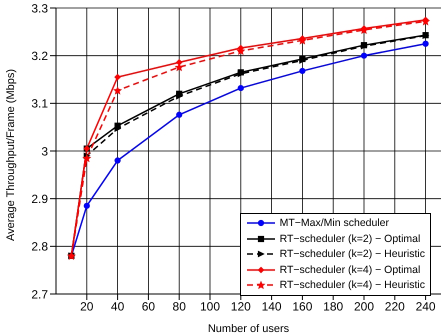 The width and height of the screenshot is (445, 336). Describe the element at coordinates (10, 154) in the screenshot. I see `y-axis-title: Average Throughput/Frame (Mbps)` at that location.